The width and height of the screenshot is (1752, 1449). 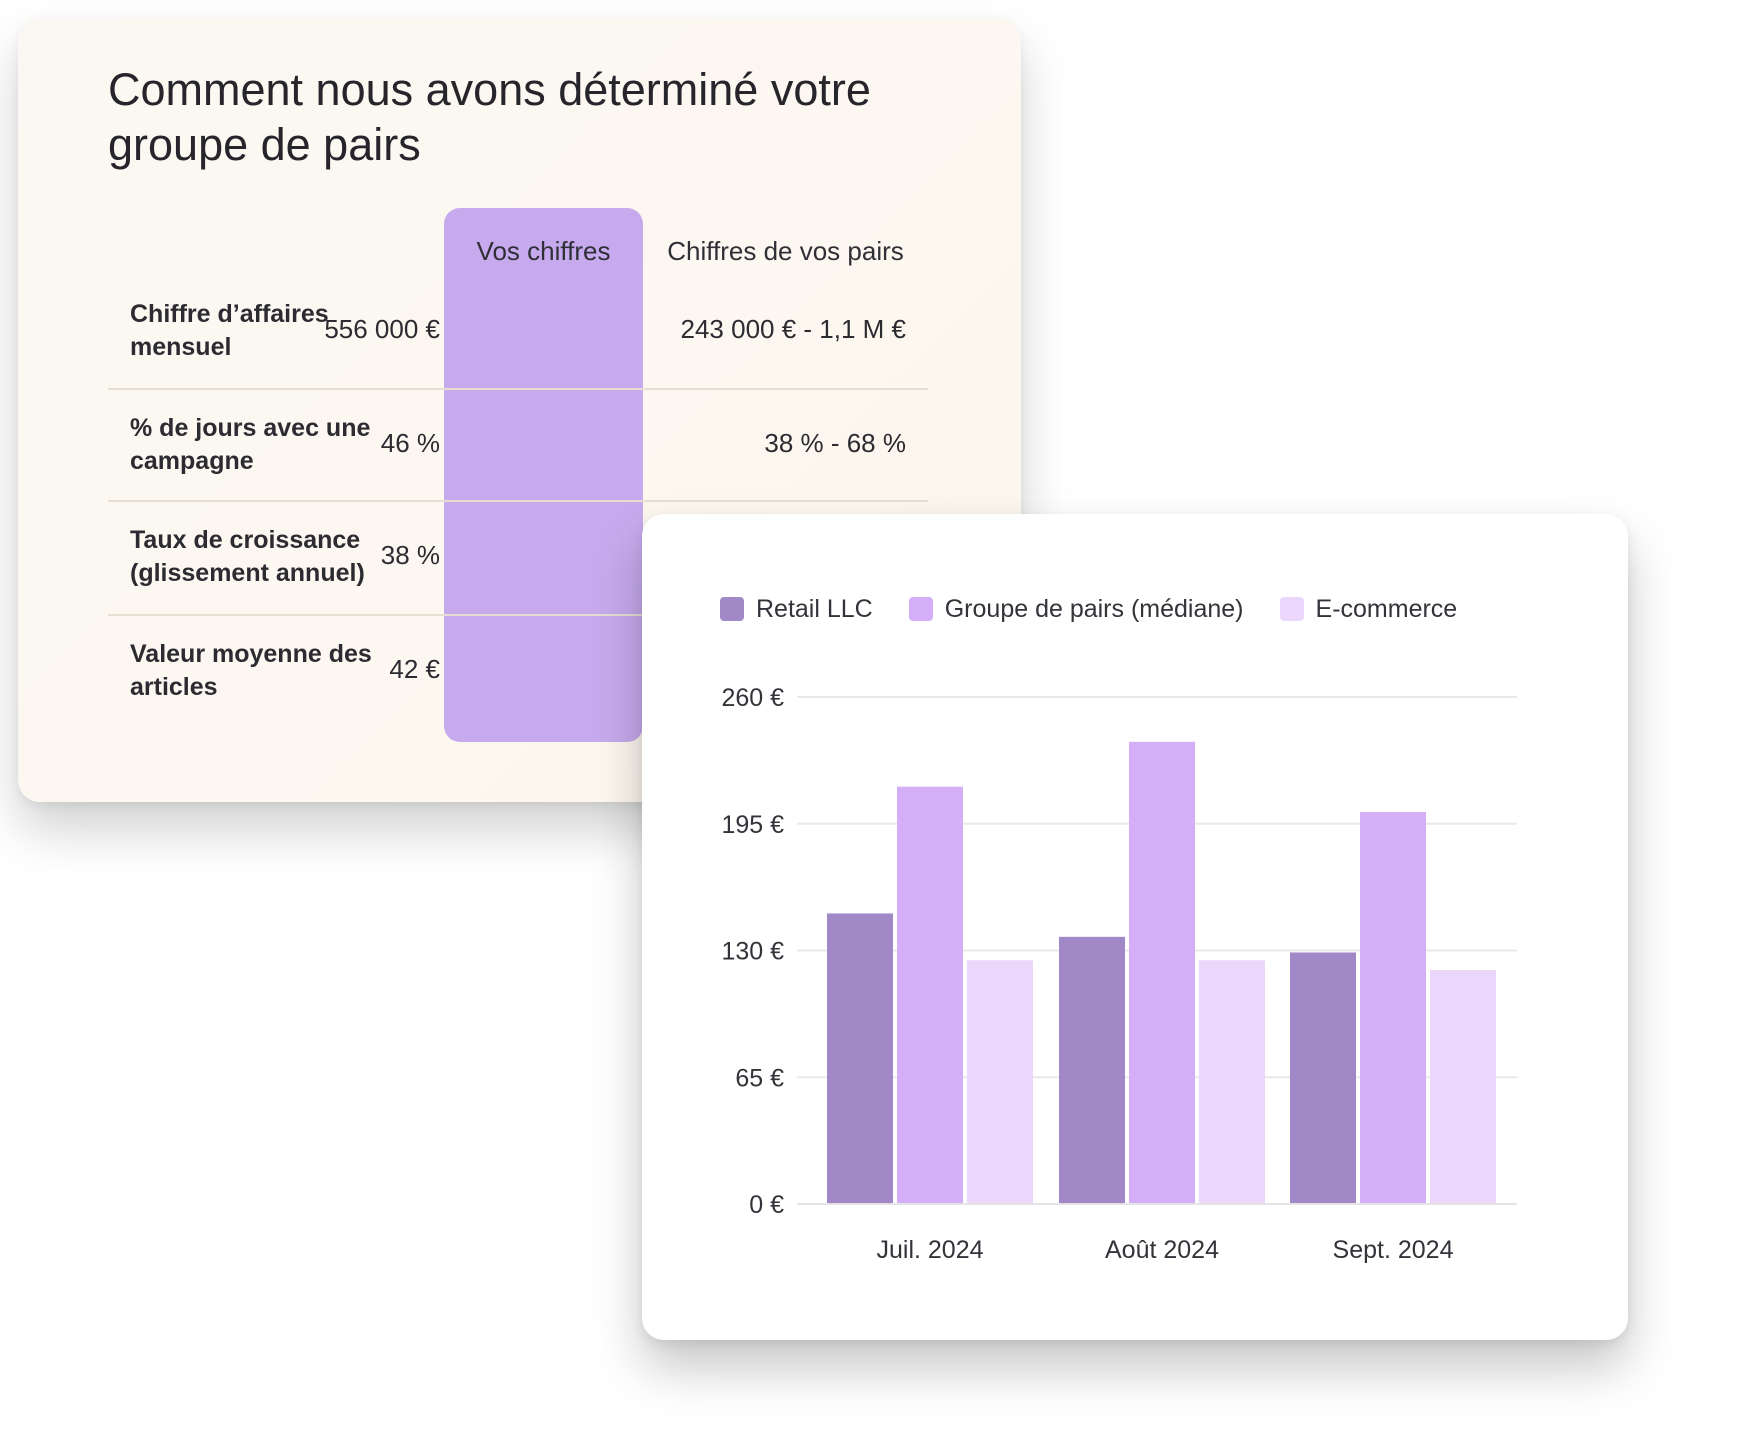 What do you see at coordinates (1094, 609) in the screenshot?
I see `legend-label: Groupe de pairs (médiane)` at bounding box center [1094, 609].